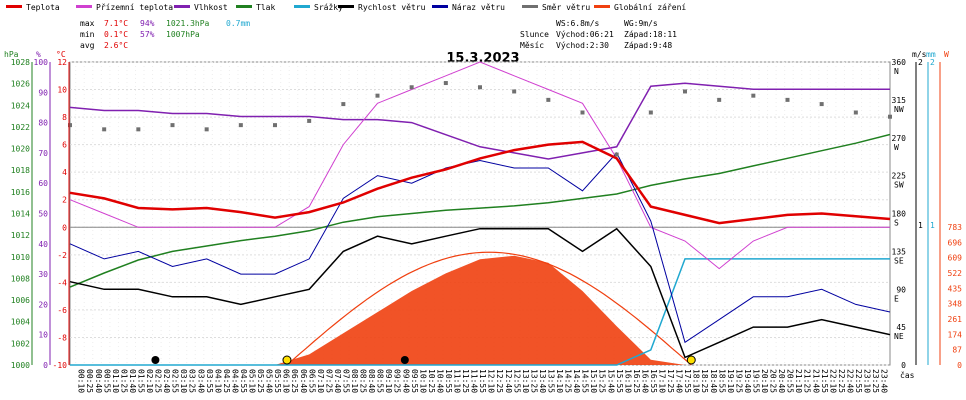 The width and height of the screenshot is (966, 400). What do you see at coordinates (234, 381) in the screenshot?
I see `x-tick-label: 04:40` at bounding box center [234, 381].